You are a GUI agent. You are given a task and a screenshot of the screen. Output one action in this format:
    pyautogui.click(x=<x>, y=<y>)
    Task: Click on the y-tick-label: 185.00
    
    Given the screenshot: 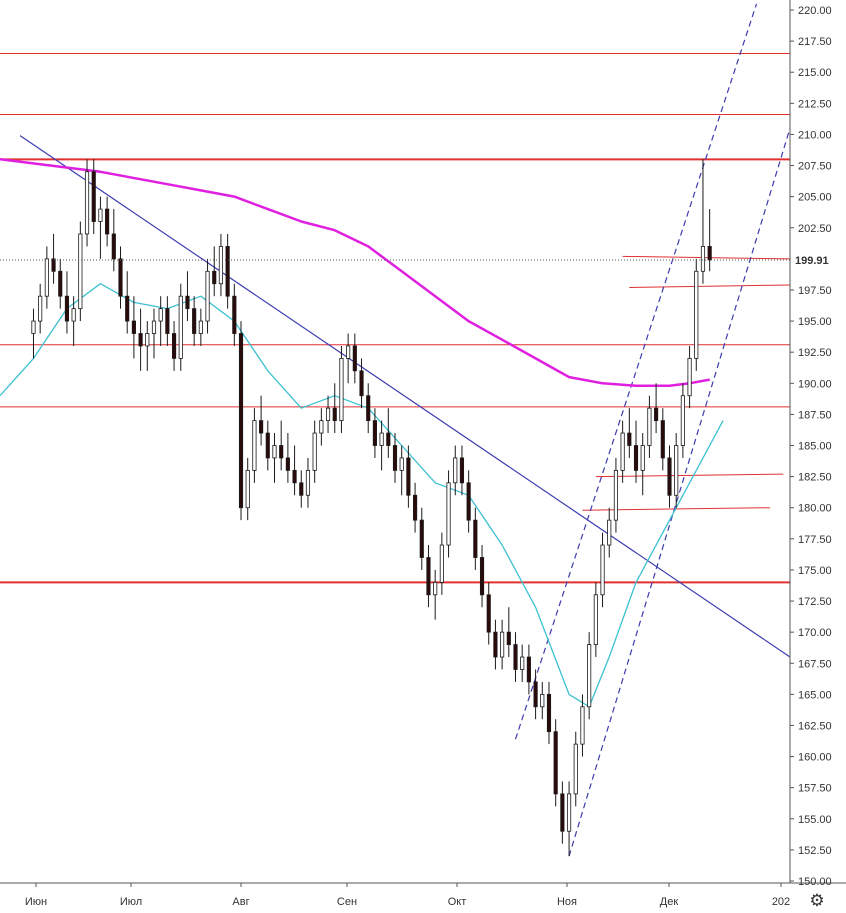 What is the action you would take?
    pyautogui.click(x=815, y=447)
    